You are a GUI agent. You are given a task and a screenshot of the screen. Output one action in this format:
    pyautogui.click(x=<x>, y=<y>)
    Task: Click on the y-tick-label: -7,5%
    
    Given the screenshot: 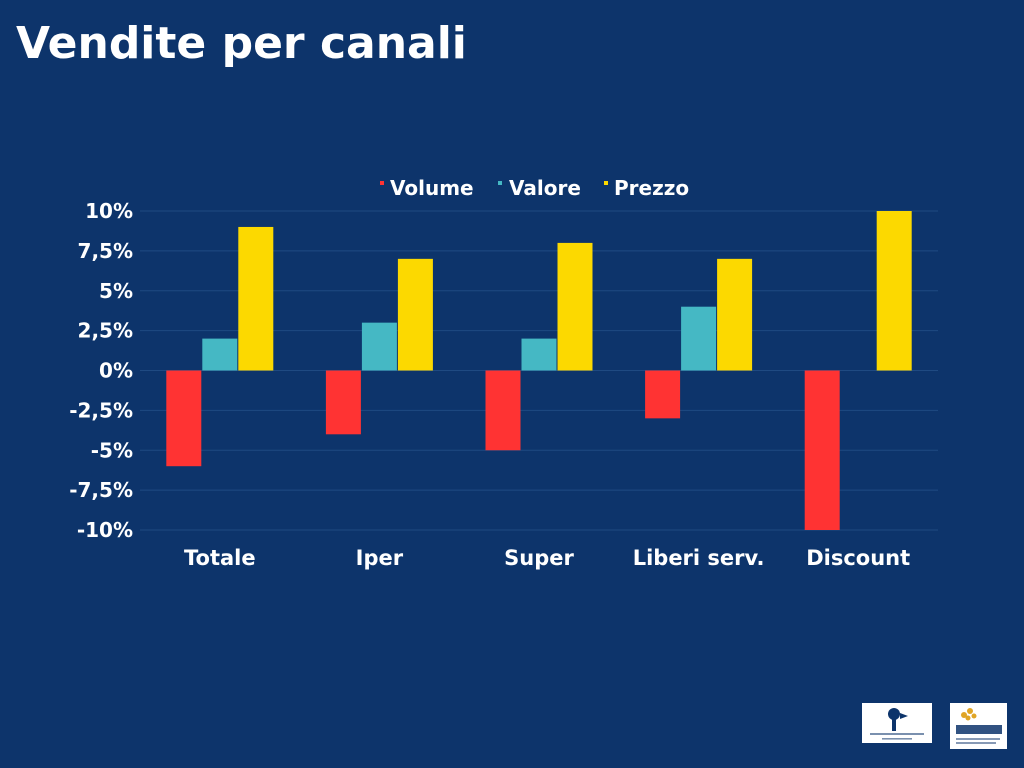 What is the action you would take?
    pyautogui.click(x=101, y=490)
    